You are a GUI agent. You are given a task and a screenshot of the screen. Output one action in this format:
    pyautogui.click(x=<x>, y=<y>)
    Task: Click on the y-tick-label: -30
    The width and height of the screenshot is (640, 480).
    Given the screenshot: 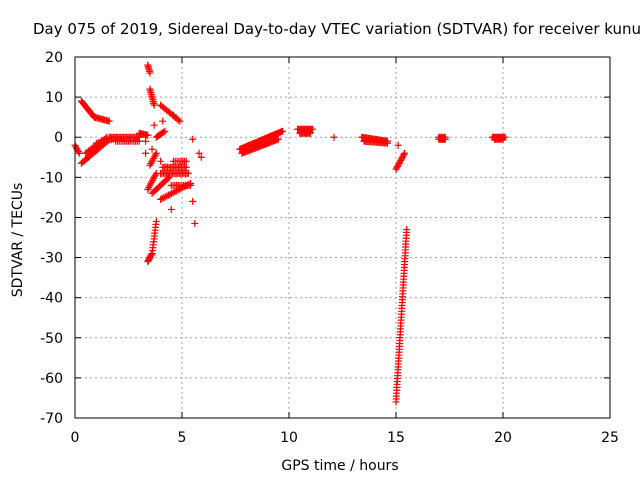 What is the action you would take?
    pyautogui.click(x=51, y=259)
    